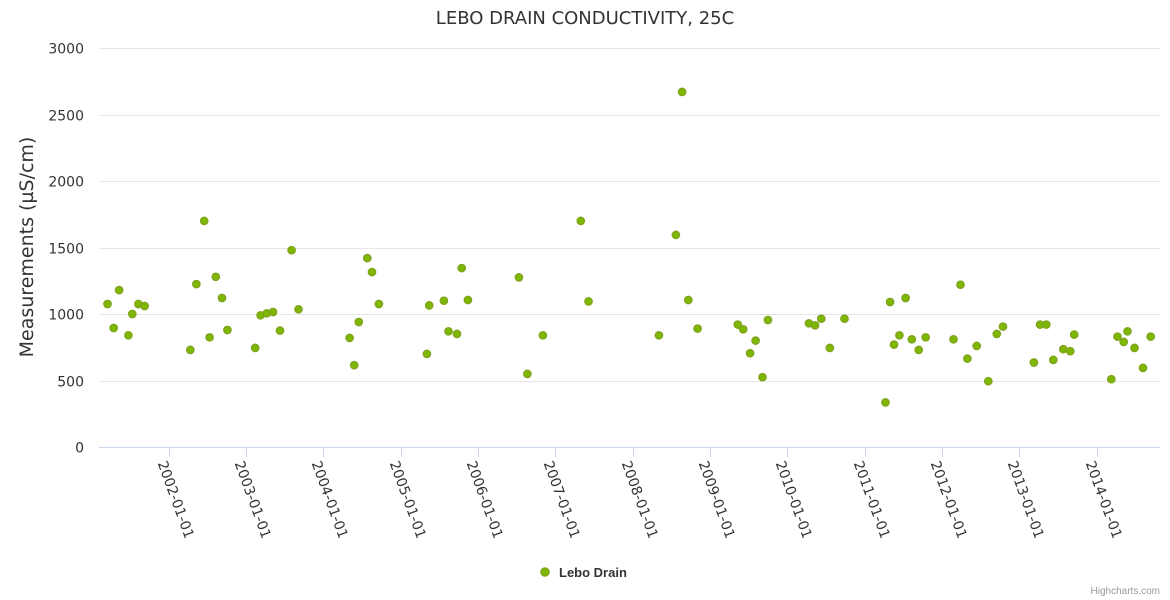 The image size is (1170, 600). What do you see at coordinates (407, 500) in the screenshot?
I see `x-tick-label: 2005-01-01` at bounding box center [407, 500].